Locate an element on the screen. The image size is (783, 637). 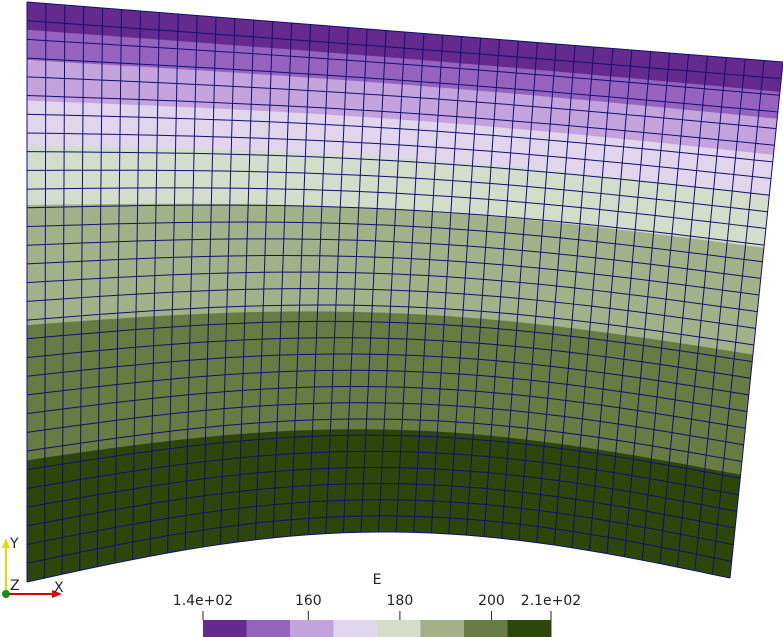
colorbar-tick-label: 1.4e+02 is located at coordinates (203, 601).